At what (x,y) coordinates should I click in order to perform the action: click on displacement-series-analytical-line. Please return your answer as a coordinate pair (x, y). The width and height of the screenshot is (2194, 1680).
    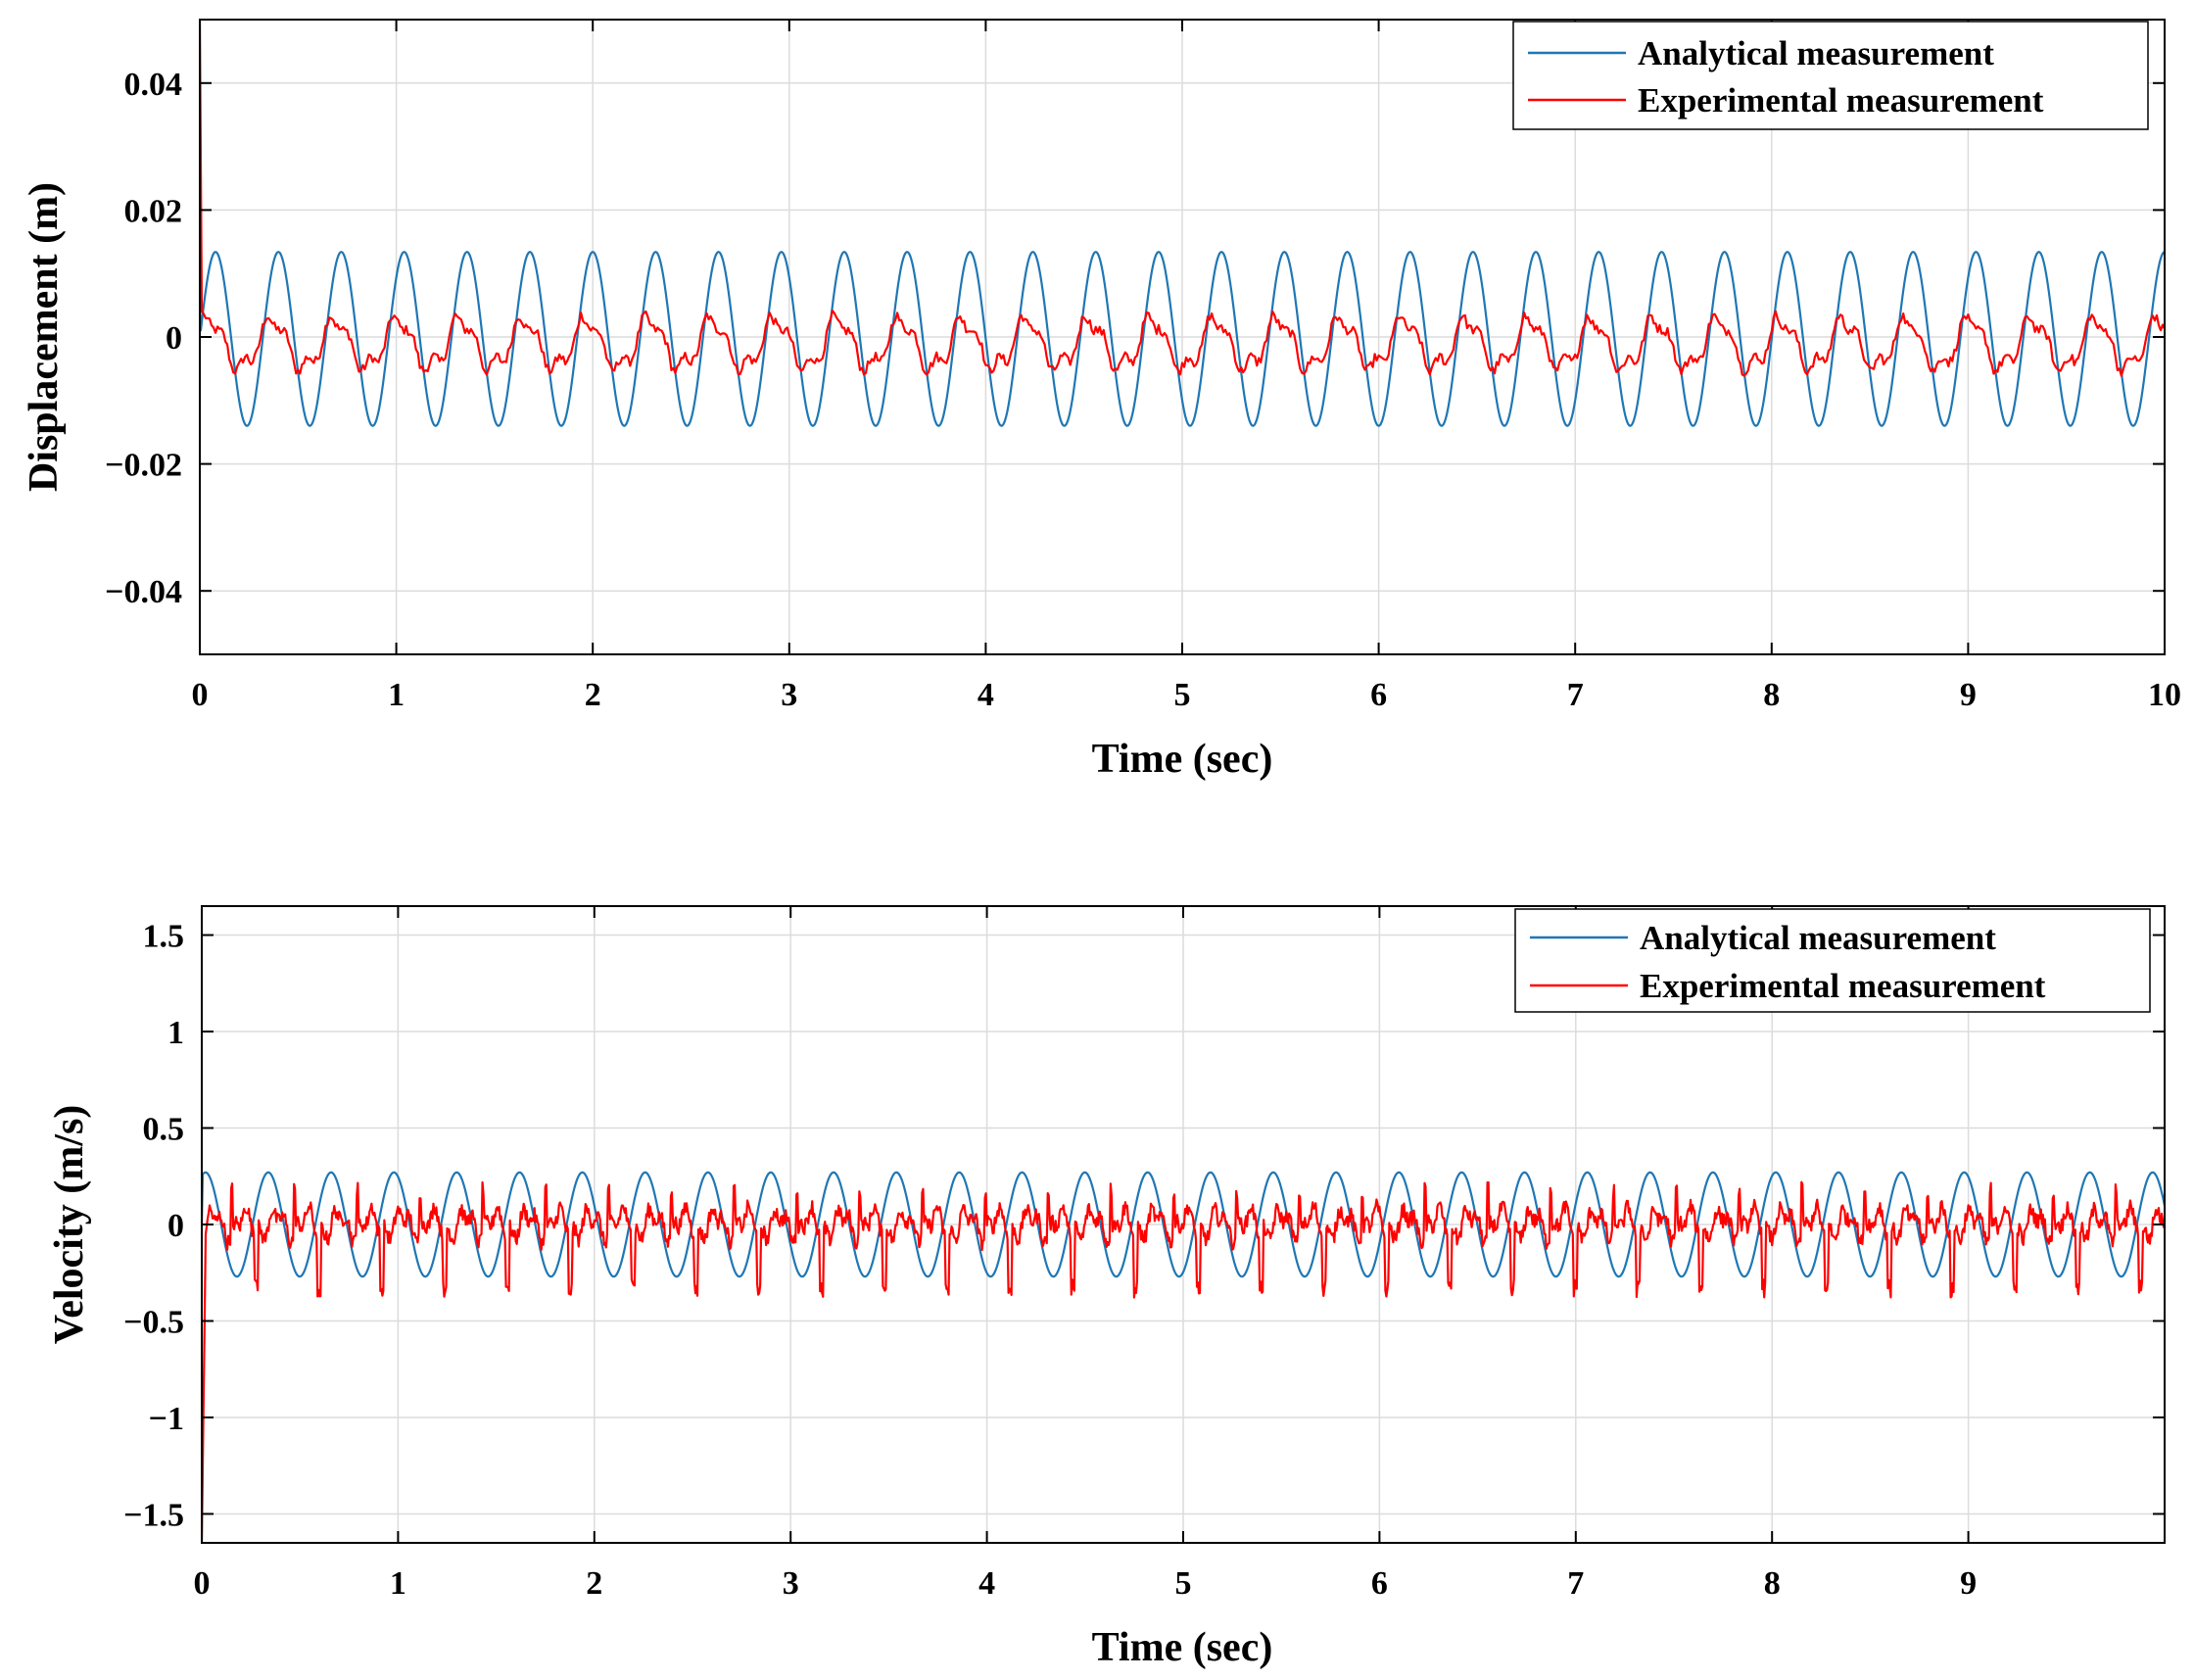
    Looking at the image, I should click on (1182, 339).